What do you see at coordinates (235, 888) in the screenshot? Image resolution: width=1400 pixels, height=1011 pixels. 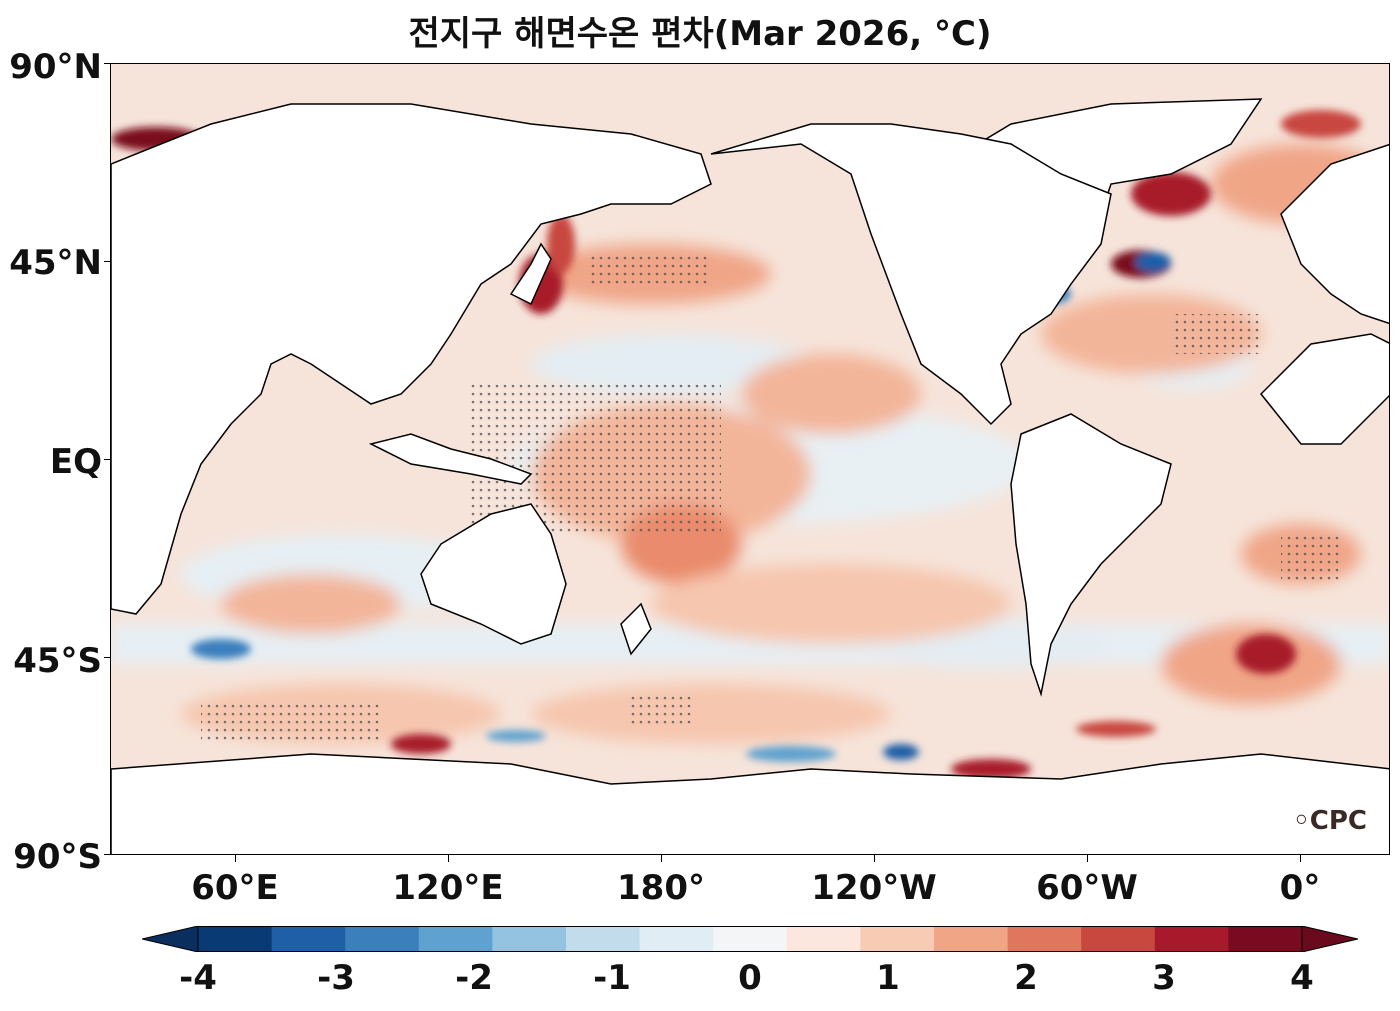 I see `lon-label-60e: 60°E` at bounding box center [235, 888].